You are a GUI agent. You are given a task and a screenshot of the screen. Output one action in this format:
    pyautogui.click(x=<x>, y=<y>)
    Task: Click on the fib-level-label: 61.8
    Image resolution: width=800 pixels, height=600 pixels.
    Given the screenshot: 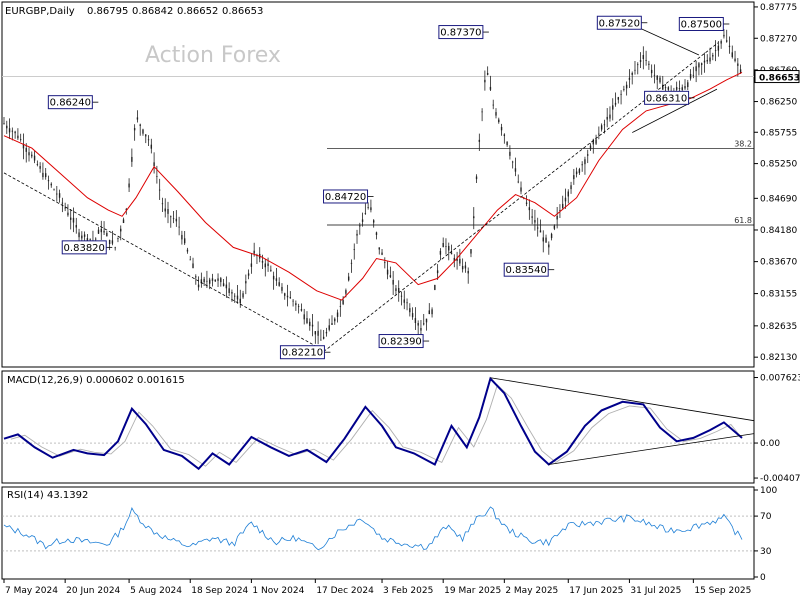 What is the action you would take?
    pyautogui.click(x=743, y=220)
    